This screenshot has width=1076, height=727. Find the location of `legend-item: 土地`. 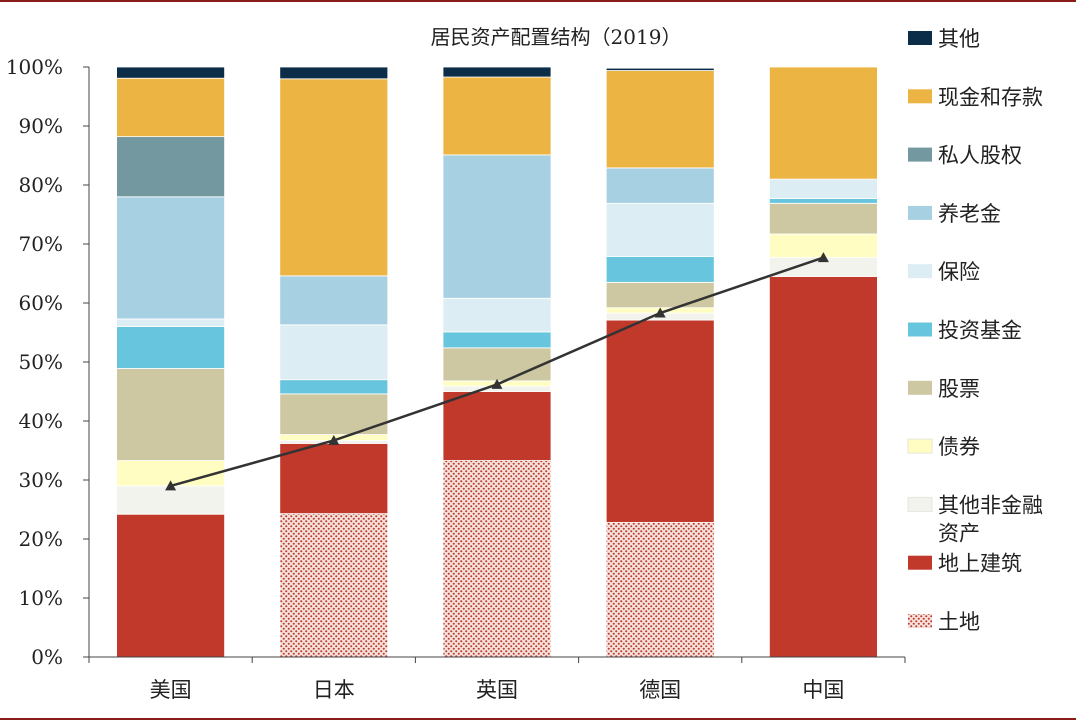

legend-item: 土地 is located at coordinates (944, 622).